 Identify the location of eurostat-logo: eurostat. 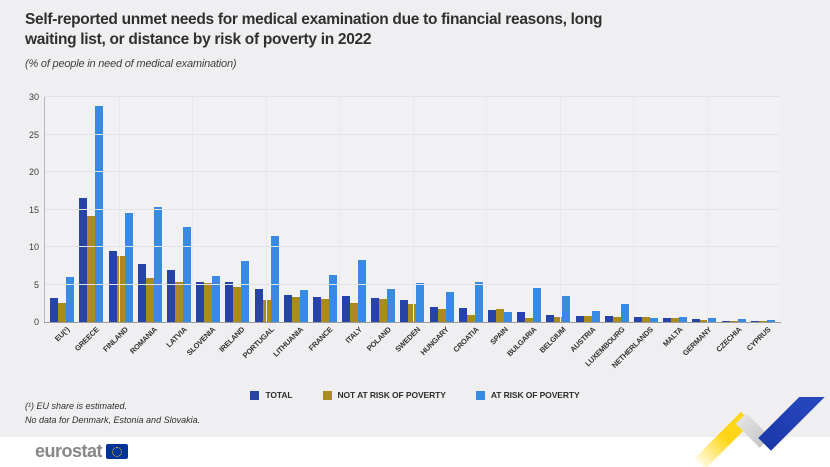
(82, 451).